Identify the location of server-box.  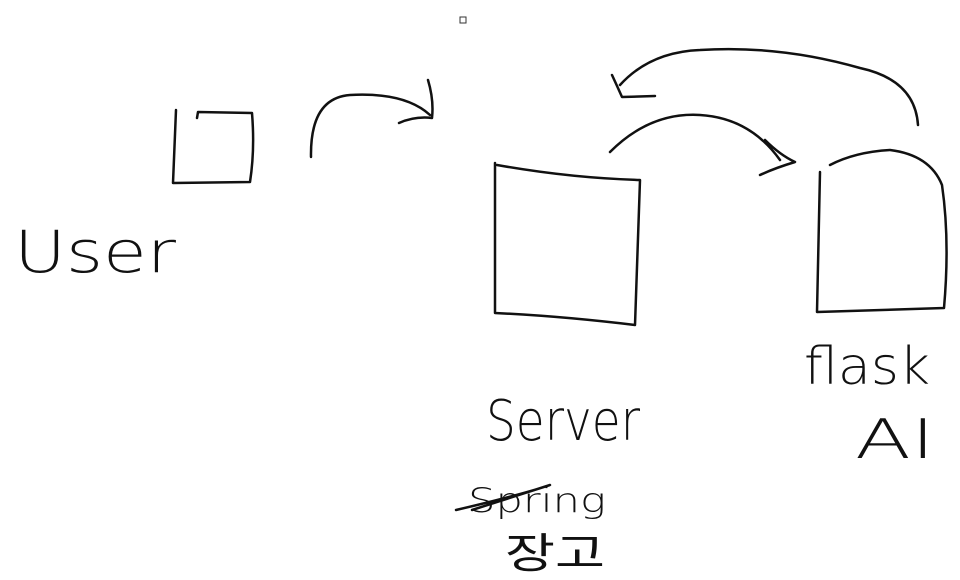
(567, 244).